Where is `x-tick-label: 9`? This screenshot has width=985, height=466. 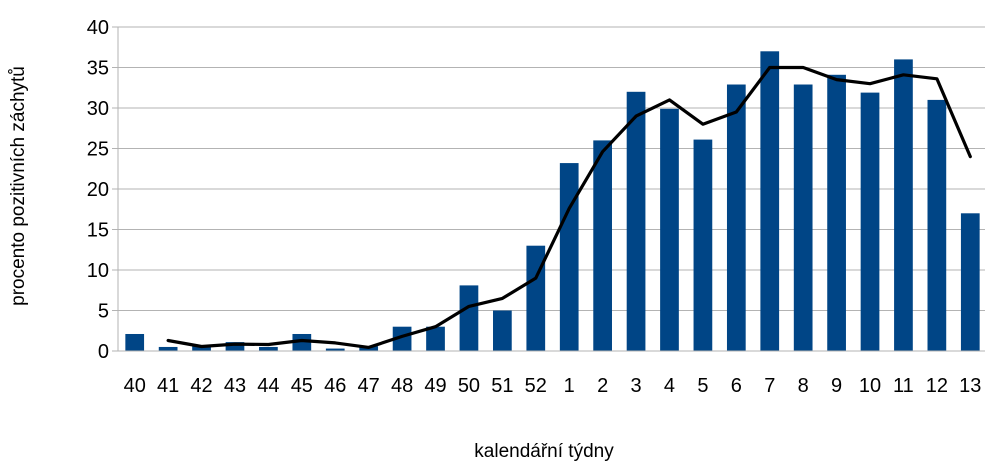 x-tick-label: 9 is located at coordinates (836, 386).